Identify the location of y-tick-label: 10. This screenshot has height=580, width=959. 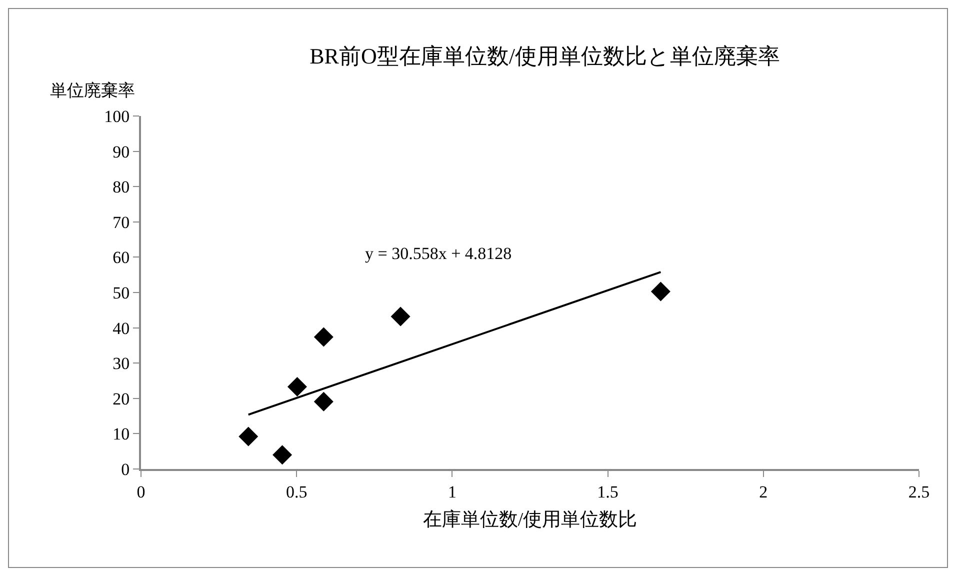
(121, 434).